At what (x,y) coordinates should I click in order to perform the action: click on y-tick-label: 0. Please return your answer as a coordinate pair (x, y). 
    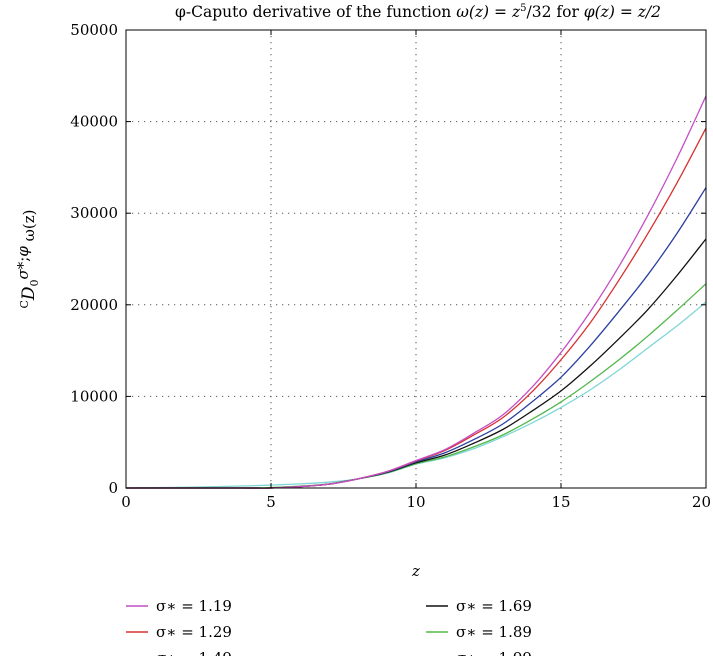
    Looking at the image, I should click on (113, 488).